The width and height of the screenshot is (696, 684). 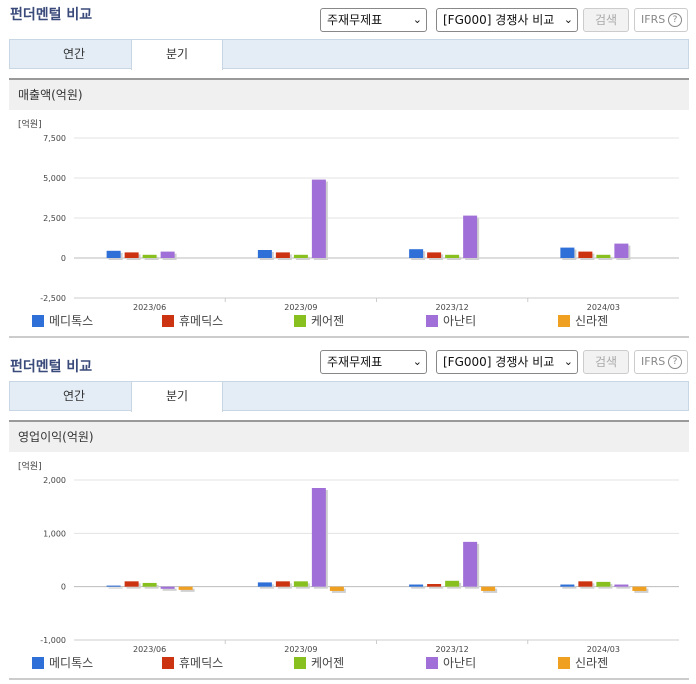 What do you see at coordinates (362, 322) in the screenshot?
I see `chart-legend: 메디톡스 휴메딕스 케어젠 아난티 신라젠` at bounding box center [362, 322].